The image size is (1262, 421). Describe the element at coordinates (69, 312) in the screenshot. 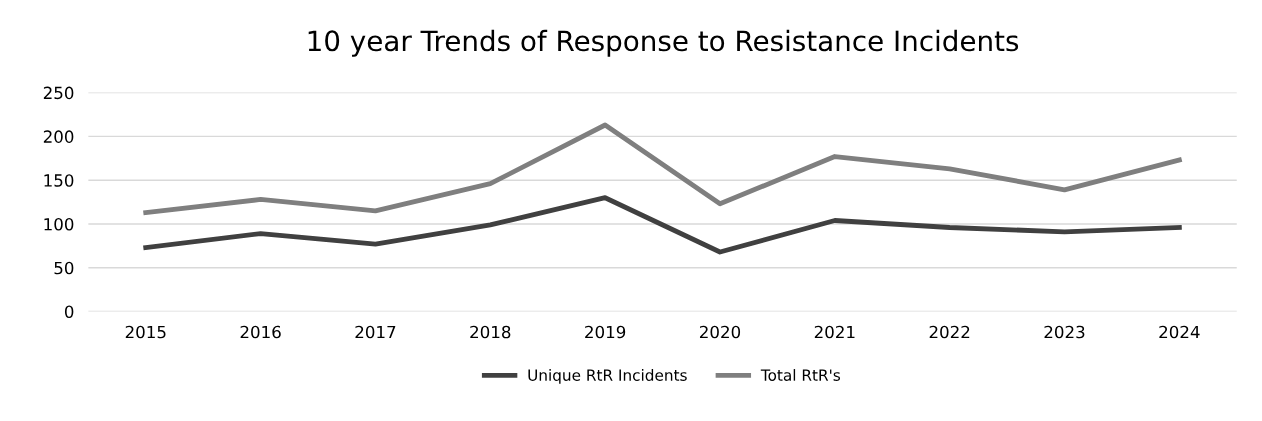

I see `y-tick-label: 0` at that location.